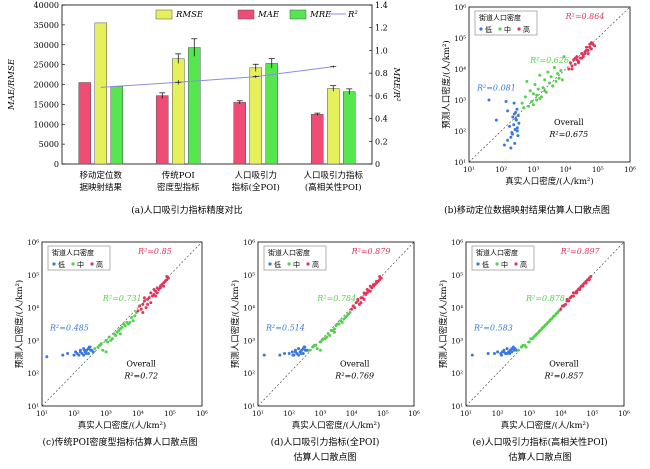  I want to click on panel-d-caption-line2: 估算人口散点图, so click(324, 457).